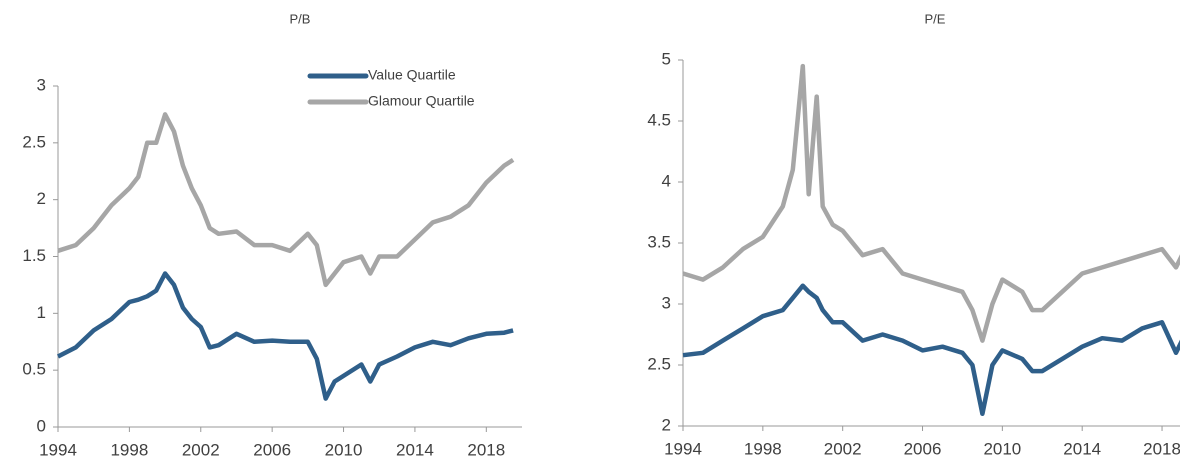 Image resolution: width=1180 pixels, height=461 pixels. Describe the element at coordinates (659, 241) in the screenshot. I see `y-tick-label: 3.5` at that location.